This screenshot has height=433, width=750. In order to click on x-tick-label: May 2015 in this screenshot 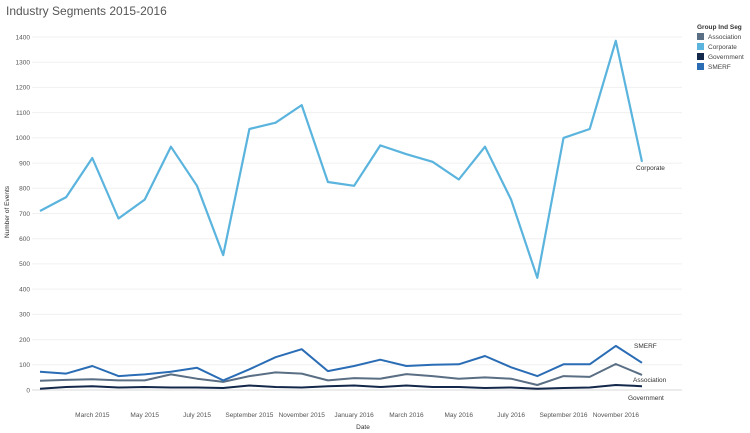, I will do `click(144, 415)`.